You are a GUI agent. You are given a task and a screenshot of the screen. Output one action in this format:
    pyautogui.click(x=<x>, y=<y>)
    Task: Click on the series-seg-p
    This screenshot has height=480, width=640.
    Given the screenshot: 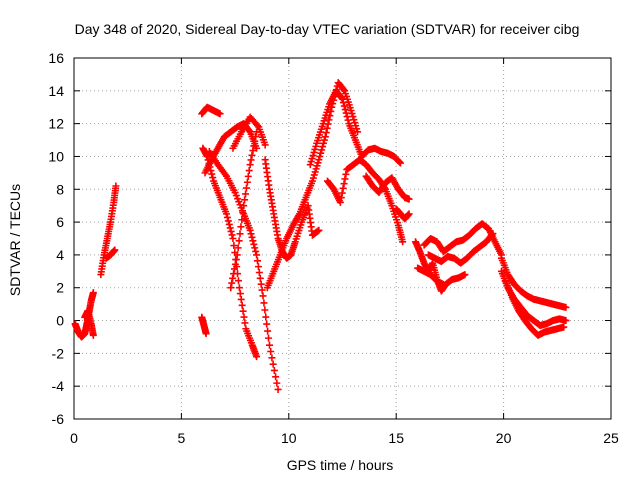 What is the action you would take?
    pyautogui.click(x=387, y=187)
    